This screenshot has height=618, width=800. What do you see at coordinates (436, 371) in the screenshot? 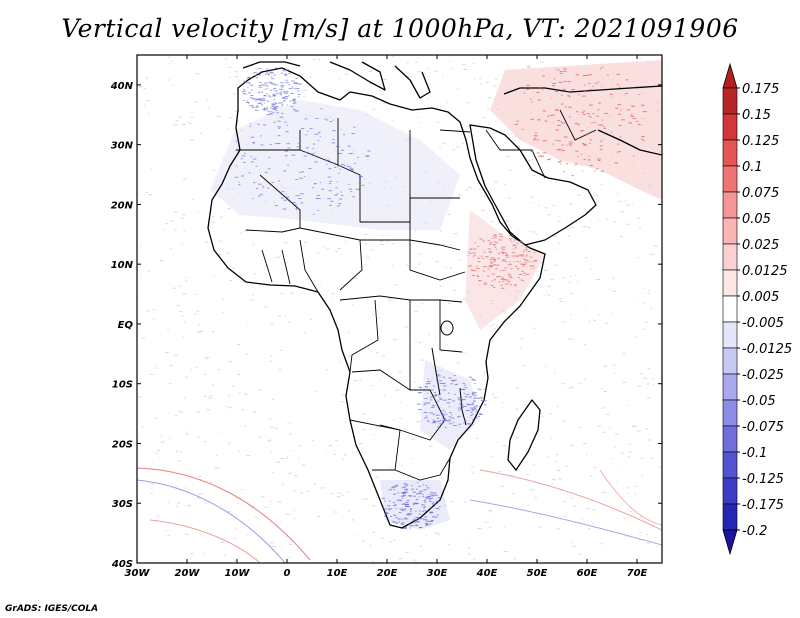
I see `lake-tanganyika` at bounding box center [436, 371].